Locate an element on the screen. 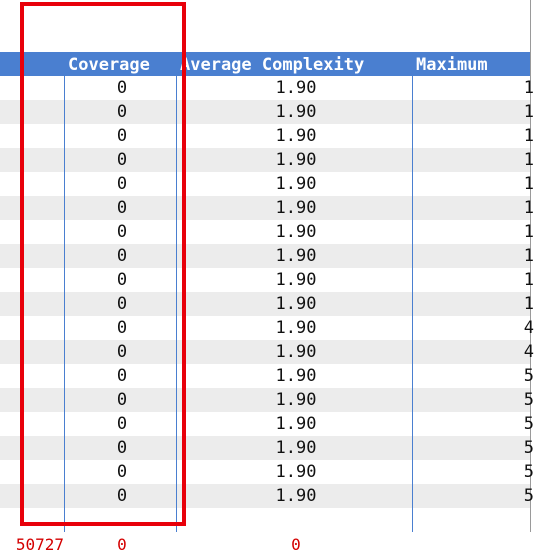 This screenshot has height=556, width=535. column-header-maximum: Maximum is located at coordinates (452, 65).